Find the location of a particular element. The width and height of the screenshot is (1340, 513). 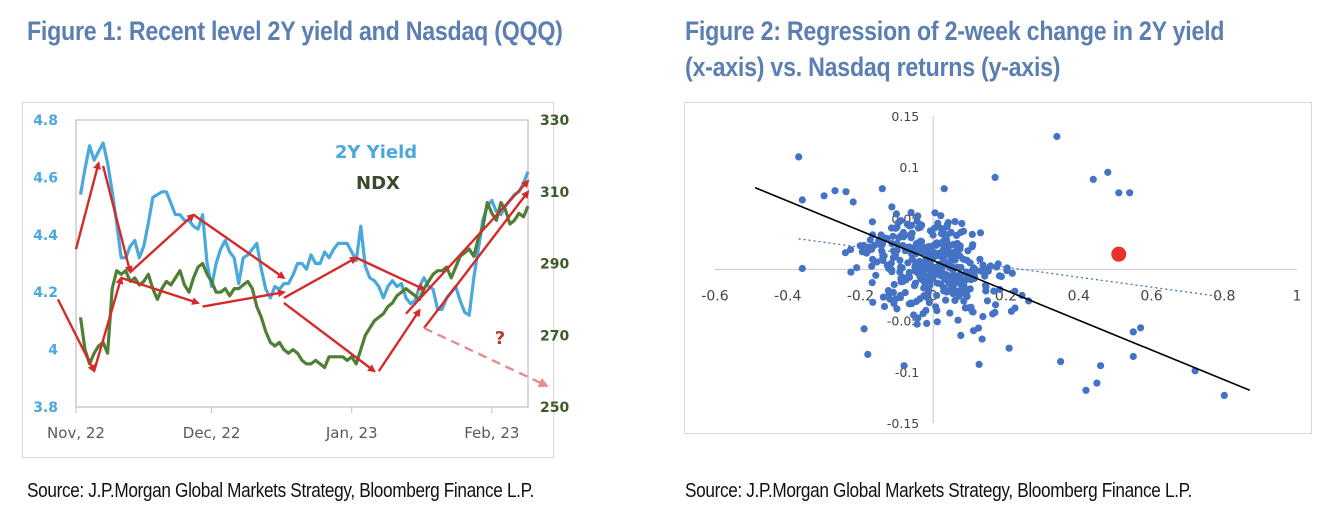

y-tick-label: -0.1 is located at coordinates (907, 372).